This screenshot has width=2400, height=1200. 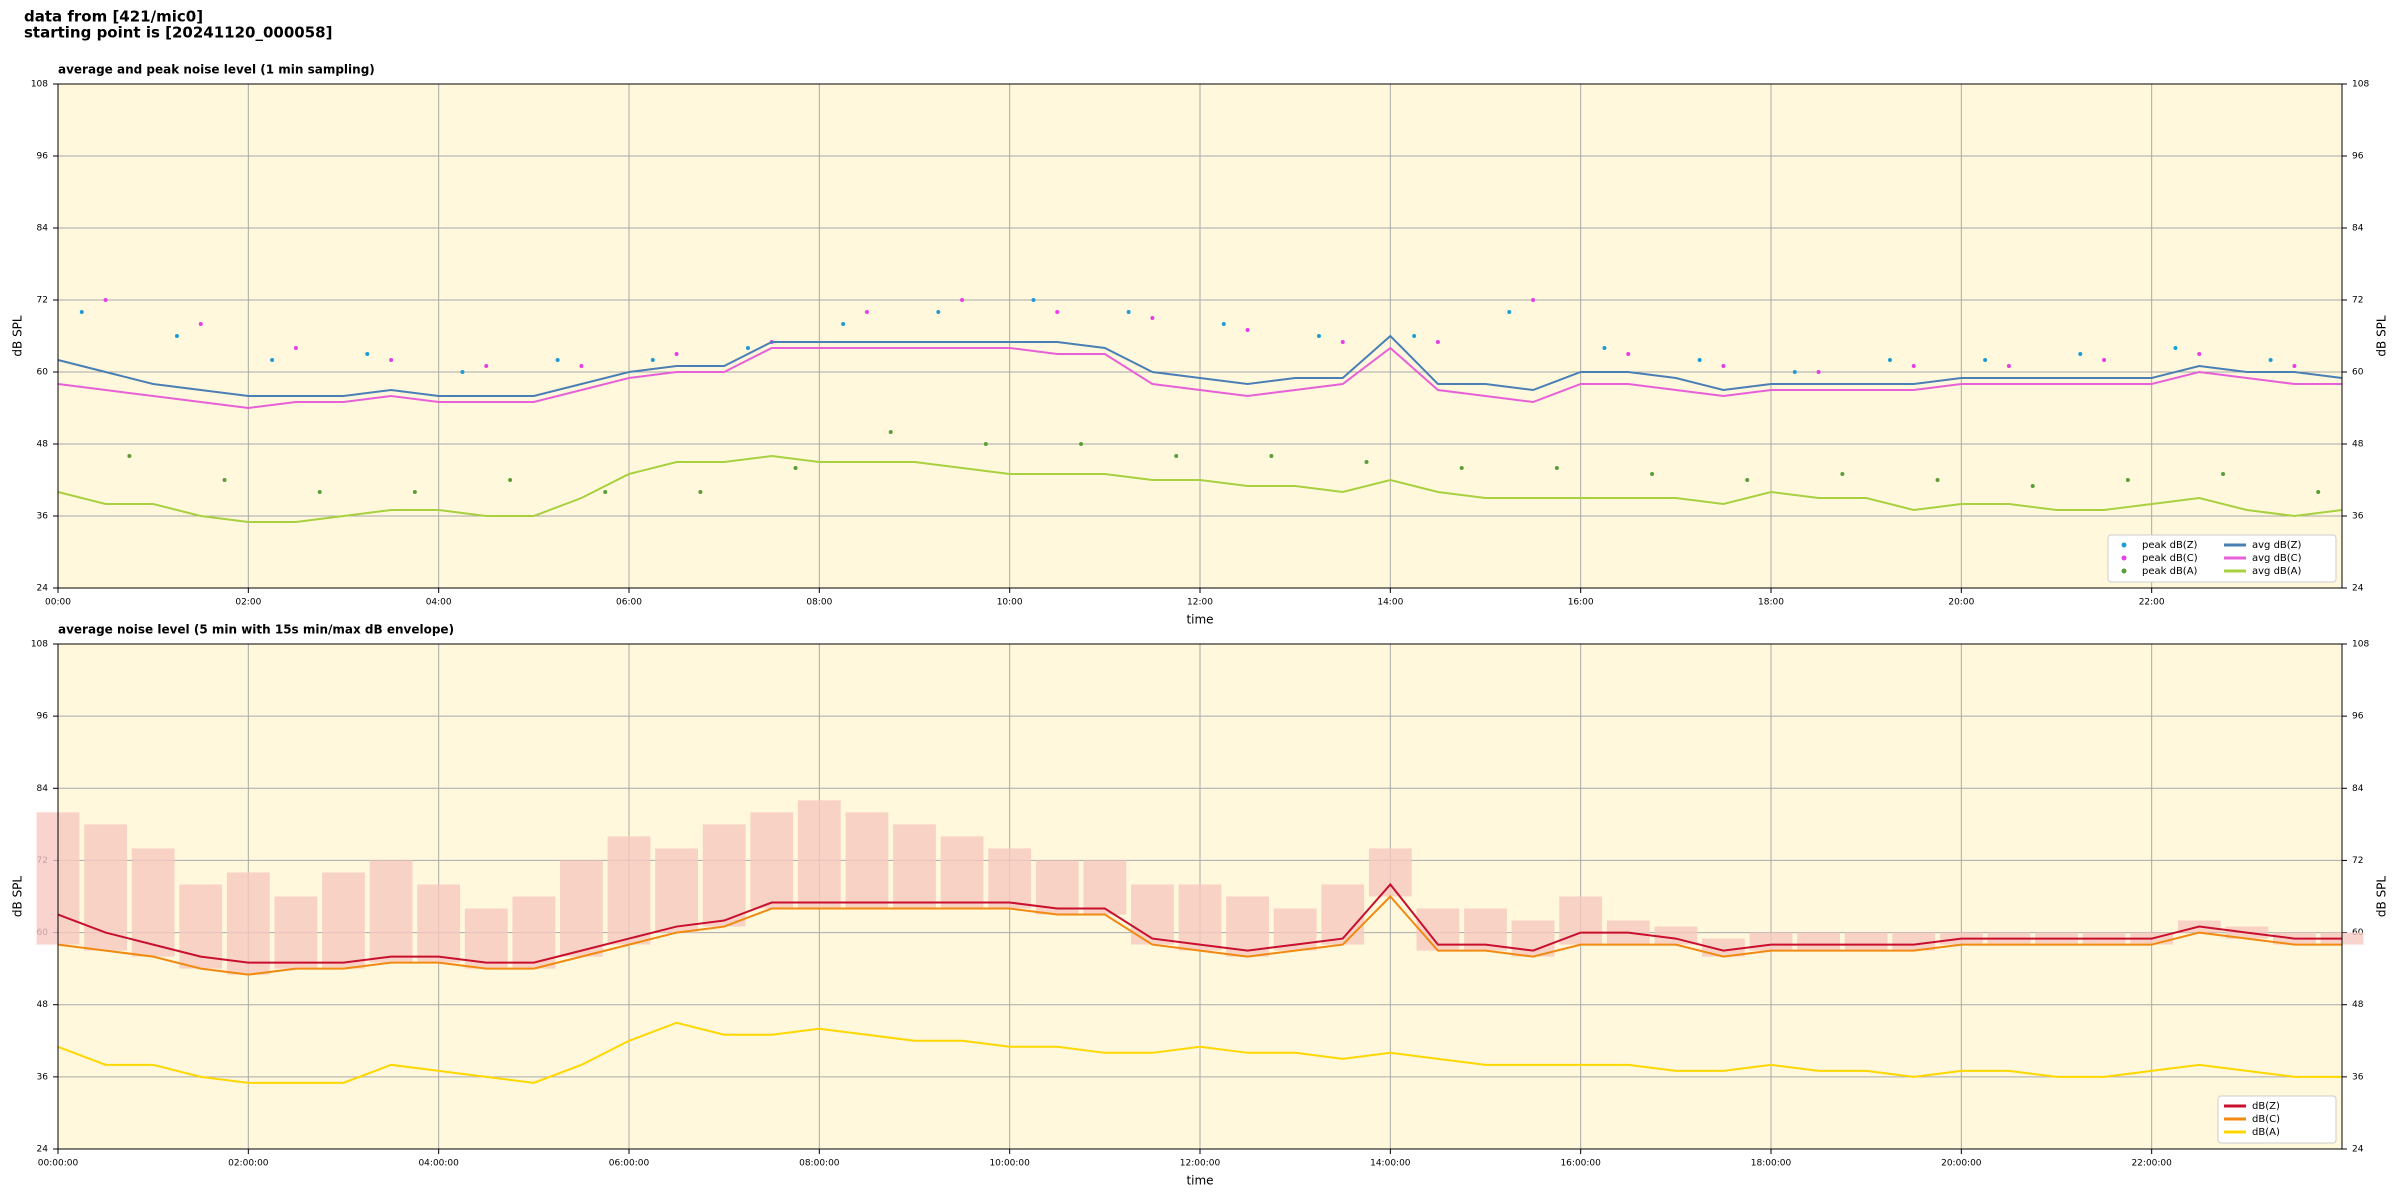 I want to click on x-tick-label: 22:00, so click(x=2152, y=603).